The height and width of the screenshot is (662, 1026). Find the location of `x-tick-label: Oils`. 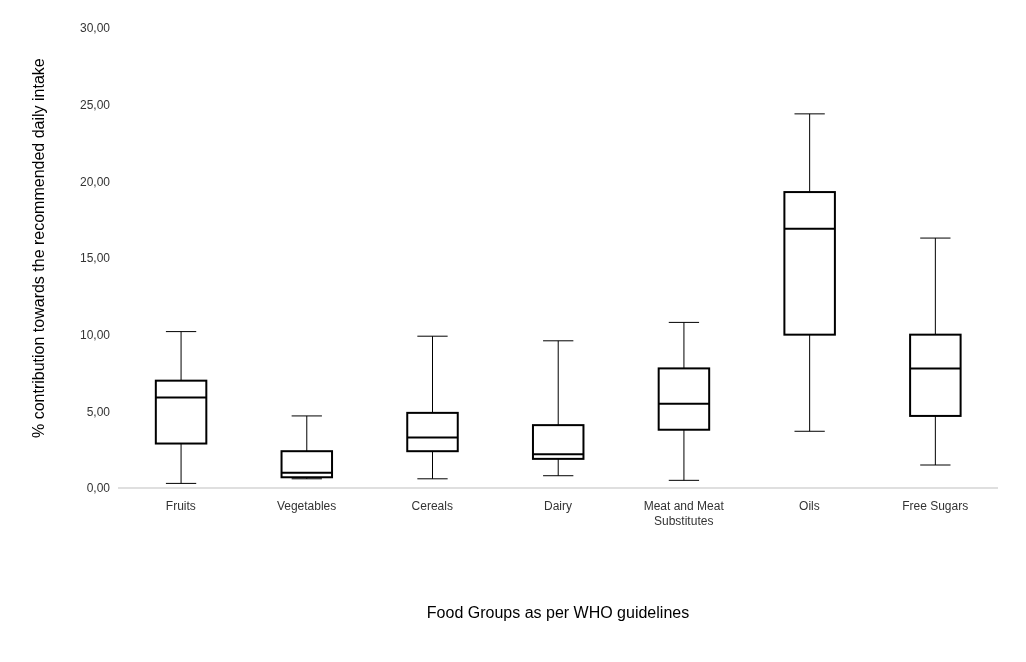

x-tick-label: Oils is located at coordinates (809, 506).